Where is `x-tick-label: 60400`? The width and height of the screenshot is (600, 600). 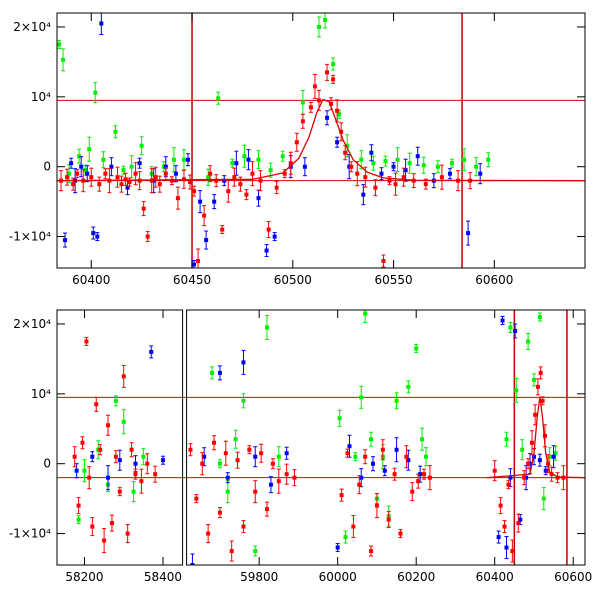
x-tick-label: 60400 is located at coordinates (91, 280).